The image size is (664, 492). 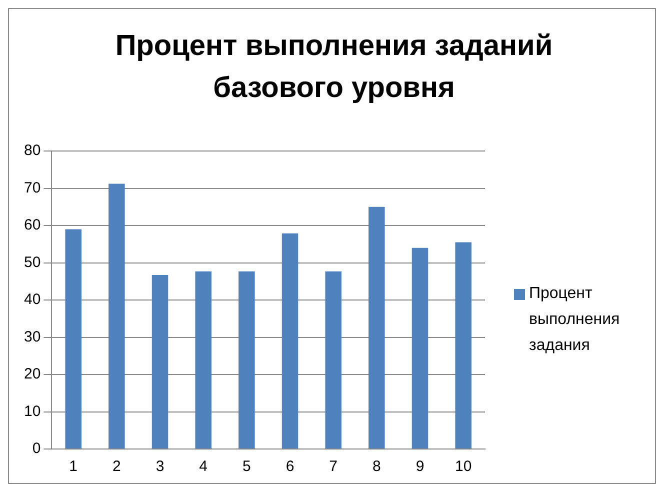 What do you see at coordinates (333, 467) in the screenshot?
I see `x-tick-label: 7` at bounding box center [333, 467].